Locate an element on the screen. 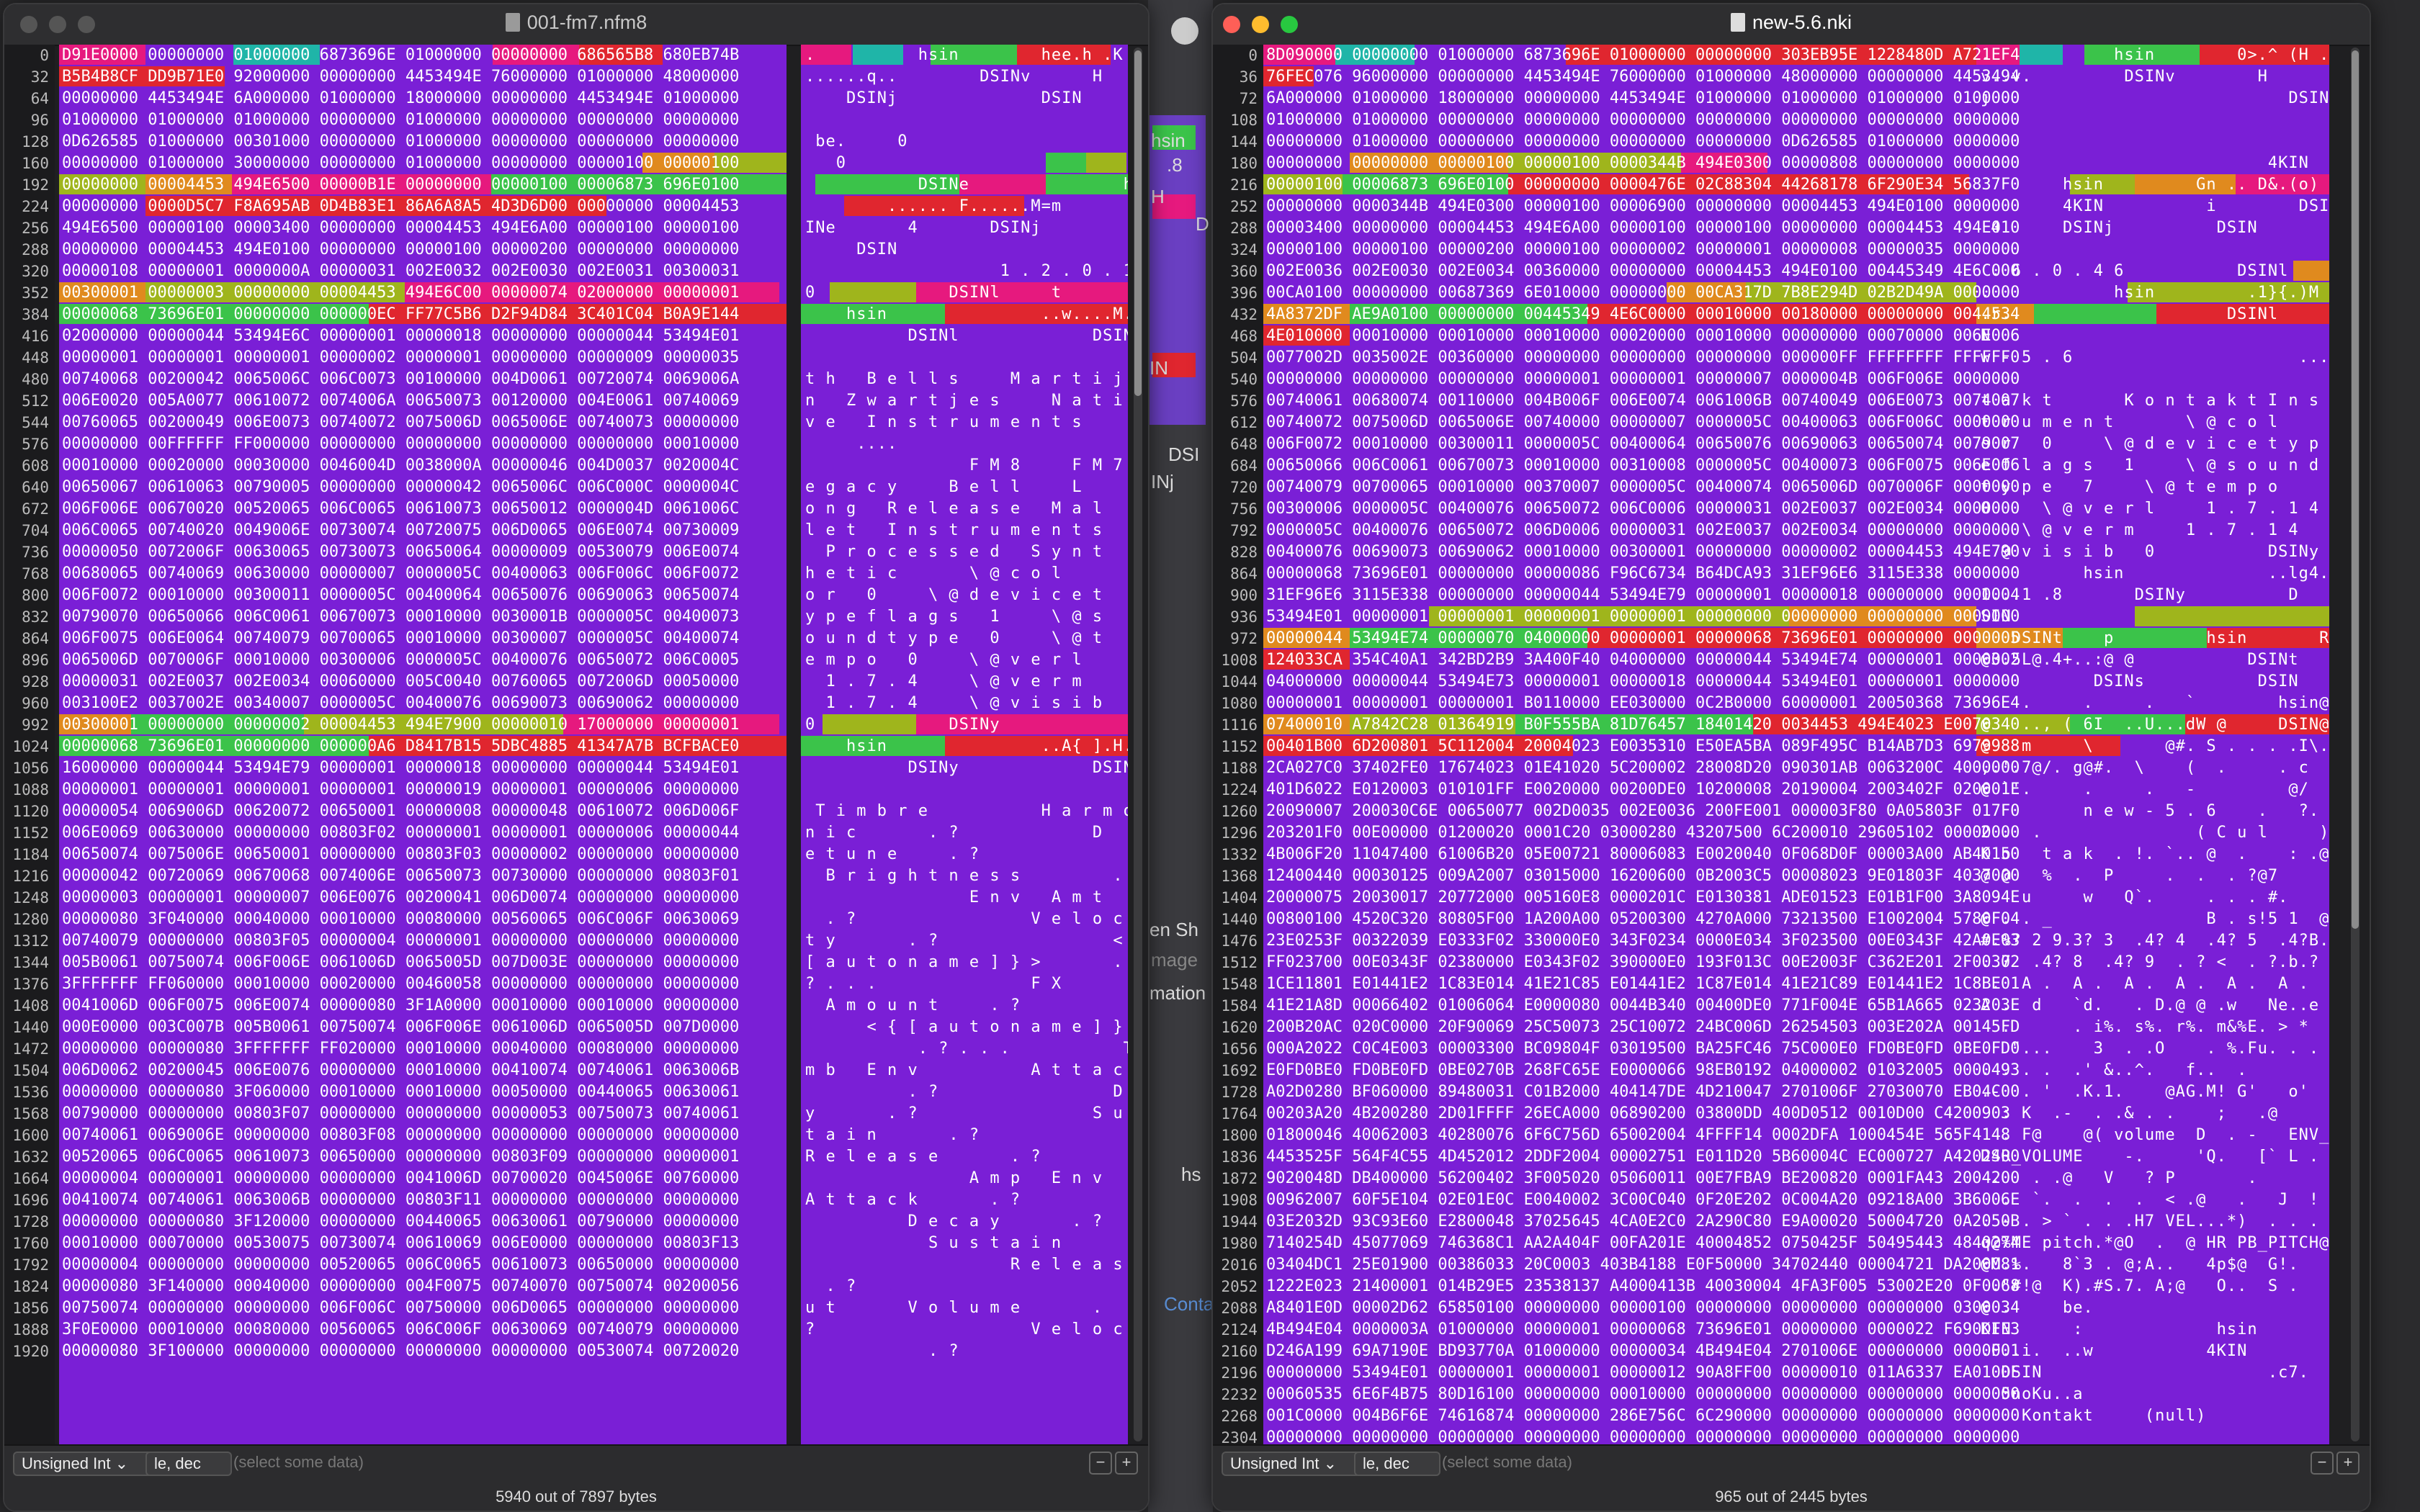 This screenshot has width=2420, height=1512. ascii-row: . ? O u t p is located at coordinates (964, 1286).